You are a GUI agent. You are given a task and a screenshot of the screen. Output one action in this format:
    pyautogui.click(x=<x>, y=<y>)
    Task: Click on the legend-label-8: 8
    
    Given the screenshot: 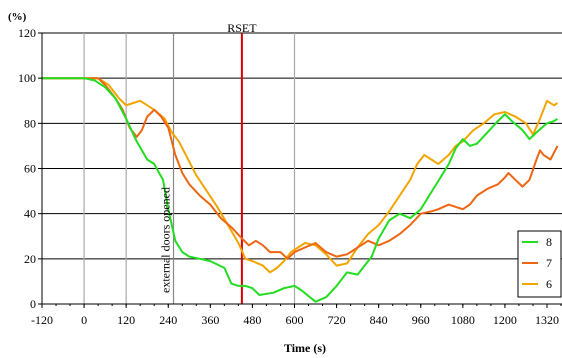 What is the action you would take?
    pyautogui.click(x=549, y=242)
    